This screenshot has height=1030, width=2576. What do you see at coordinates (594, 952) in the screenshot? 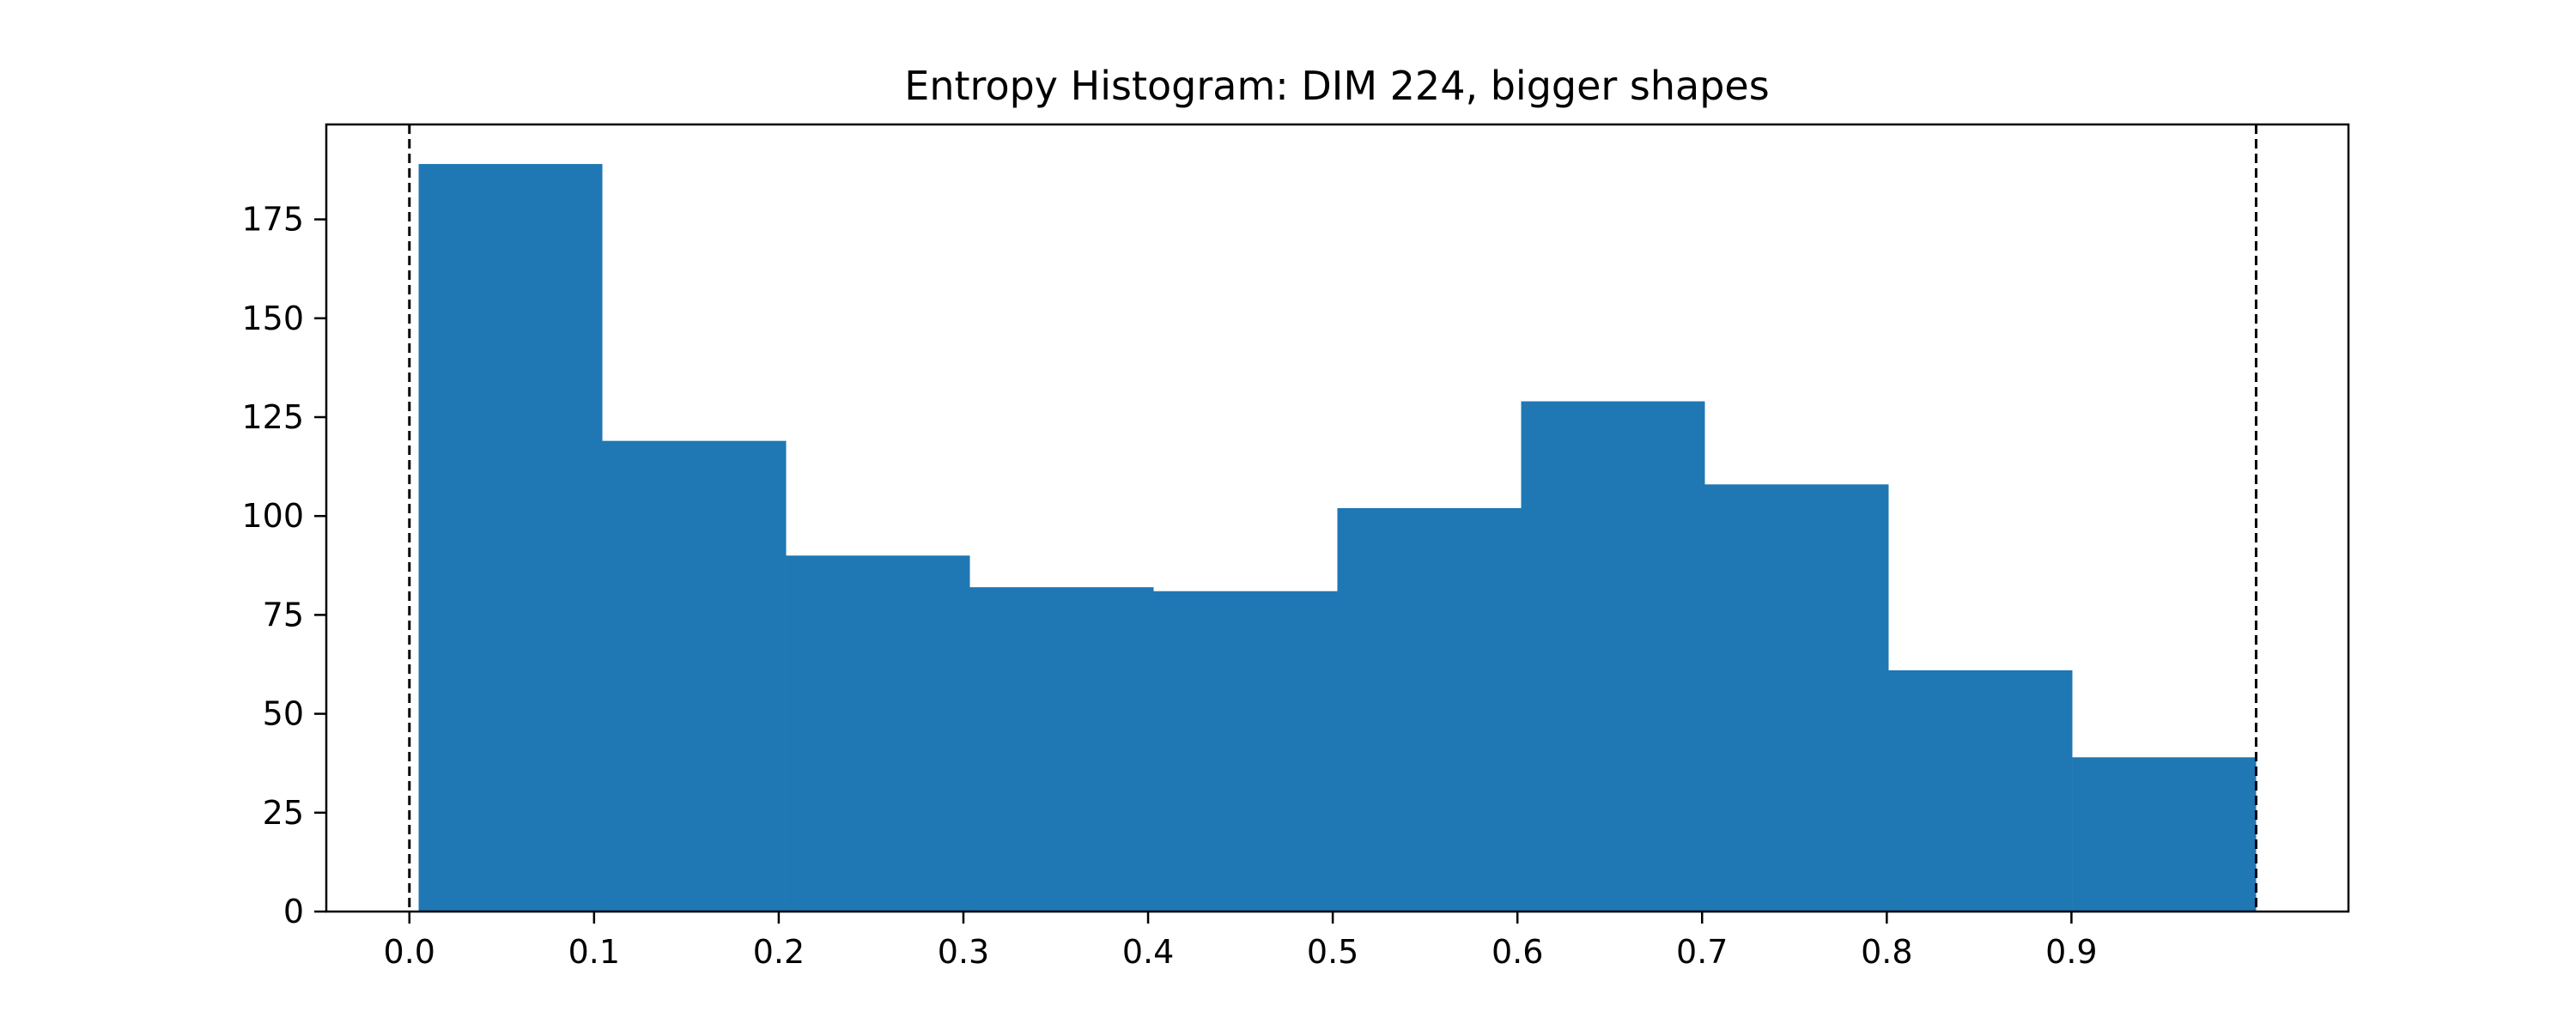
I see `x-tick-label-1: 0.1` at bounding box center [594, 952].